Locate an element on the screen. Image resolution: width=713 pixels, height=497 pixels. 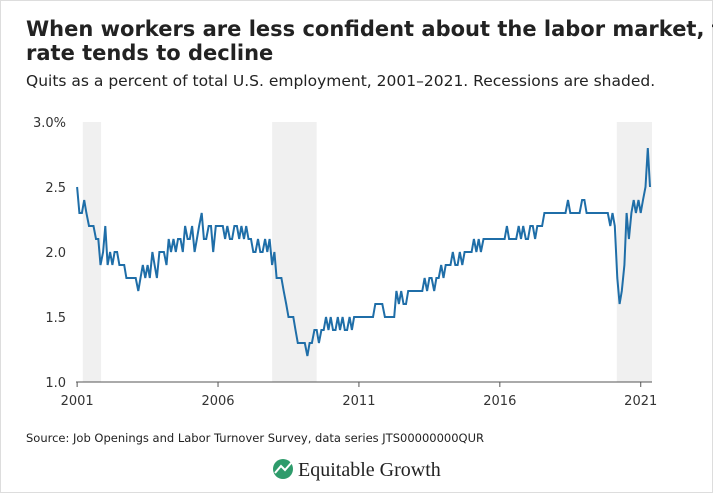
x-tick-label: 2006 is located at coordinates (217, 401).